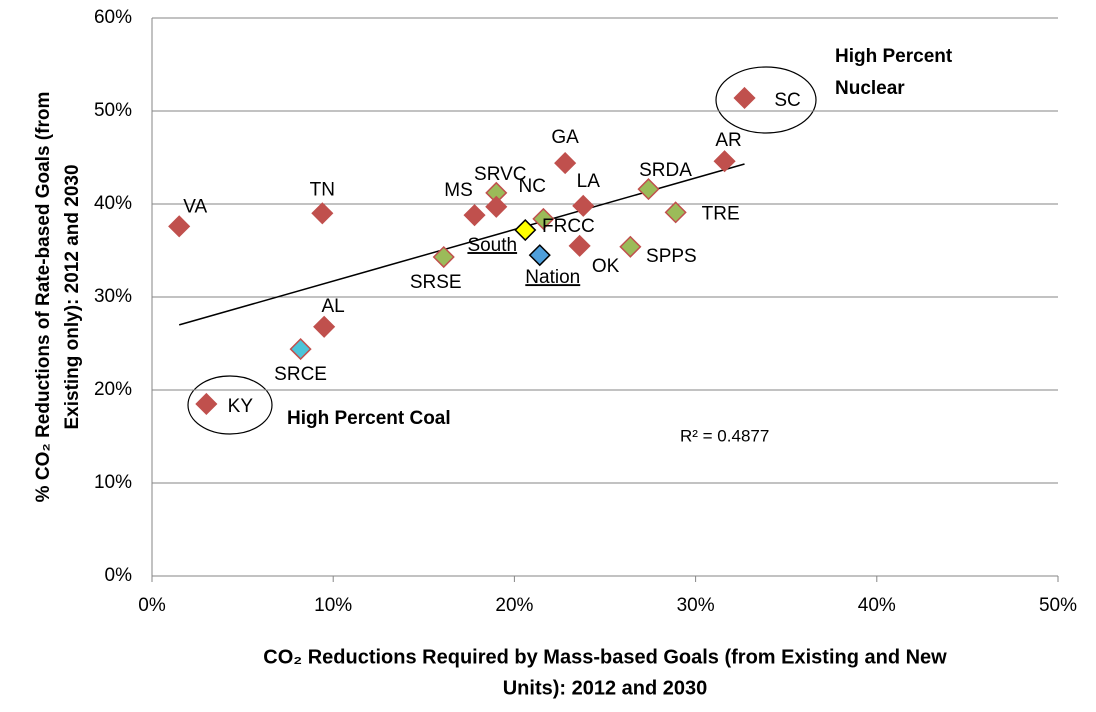 The width and height of the screenshot is (1096, 712). I want to click on annotation: Nuclear, so click(870, 88).